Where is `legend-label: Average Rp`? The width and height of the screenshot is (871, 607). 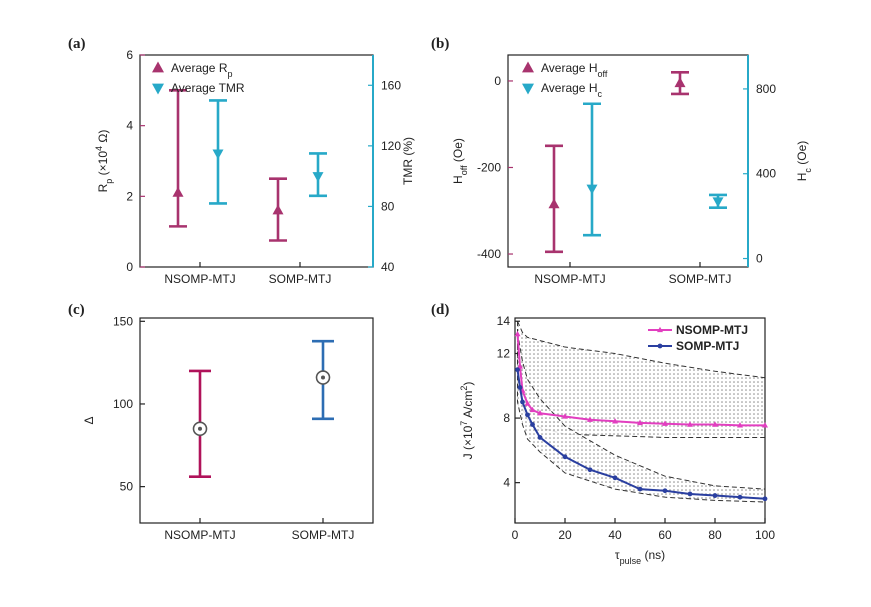
legend-label: Average Rp is located at coordinates (202, 70).